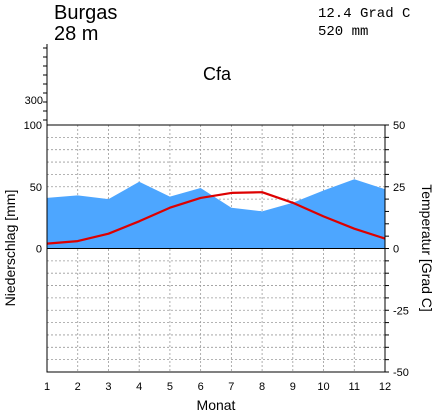  What do you see at coordinates (323, 387) in the screenshot?
I see `month-tick-label: 10` at bounding box center [323, 387].